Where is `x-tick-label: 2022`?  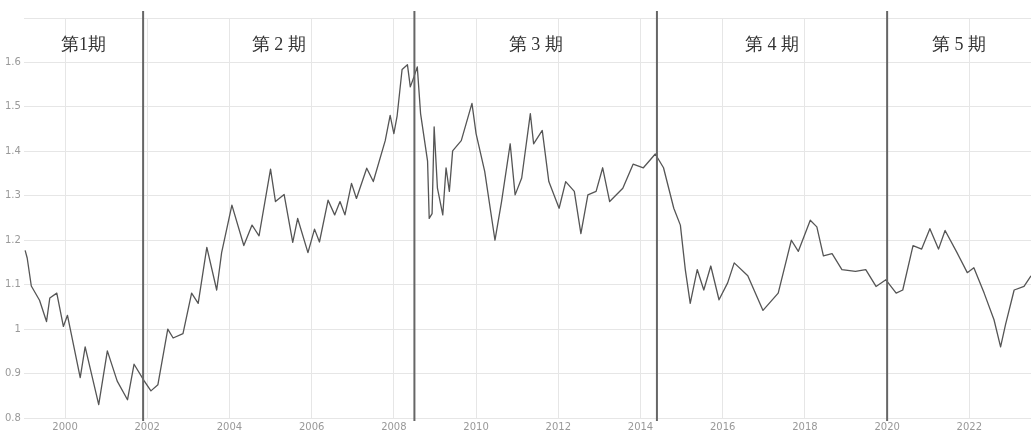 x-tick-label: 2022 is located at coordinates (969, 426).